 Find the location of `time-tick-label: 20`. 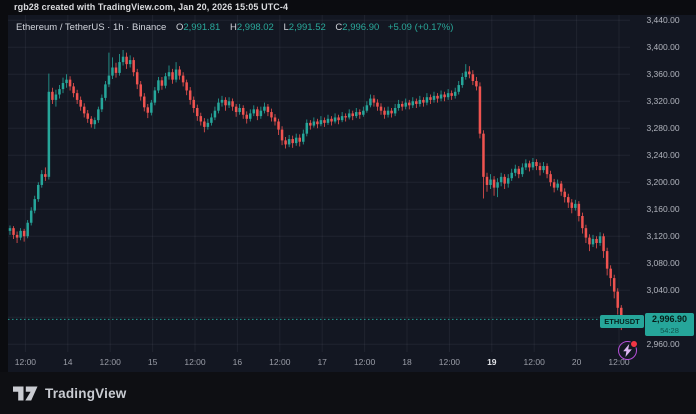

time-tick-label: 20 is located at coordinates (576, 362).